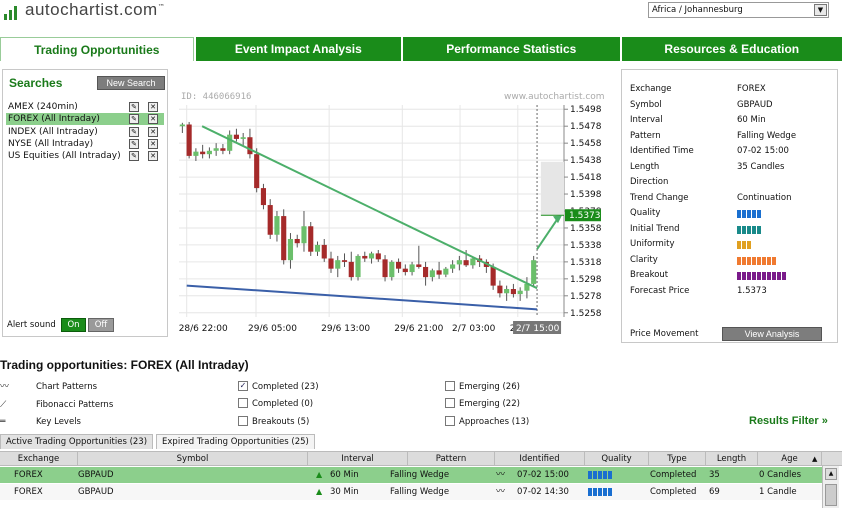 The image size is (842, 508). I want to click on cell-age: 1 Candle, so click(778, 492).